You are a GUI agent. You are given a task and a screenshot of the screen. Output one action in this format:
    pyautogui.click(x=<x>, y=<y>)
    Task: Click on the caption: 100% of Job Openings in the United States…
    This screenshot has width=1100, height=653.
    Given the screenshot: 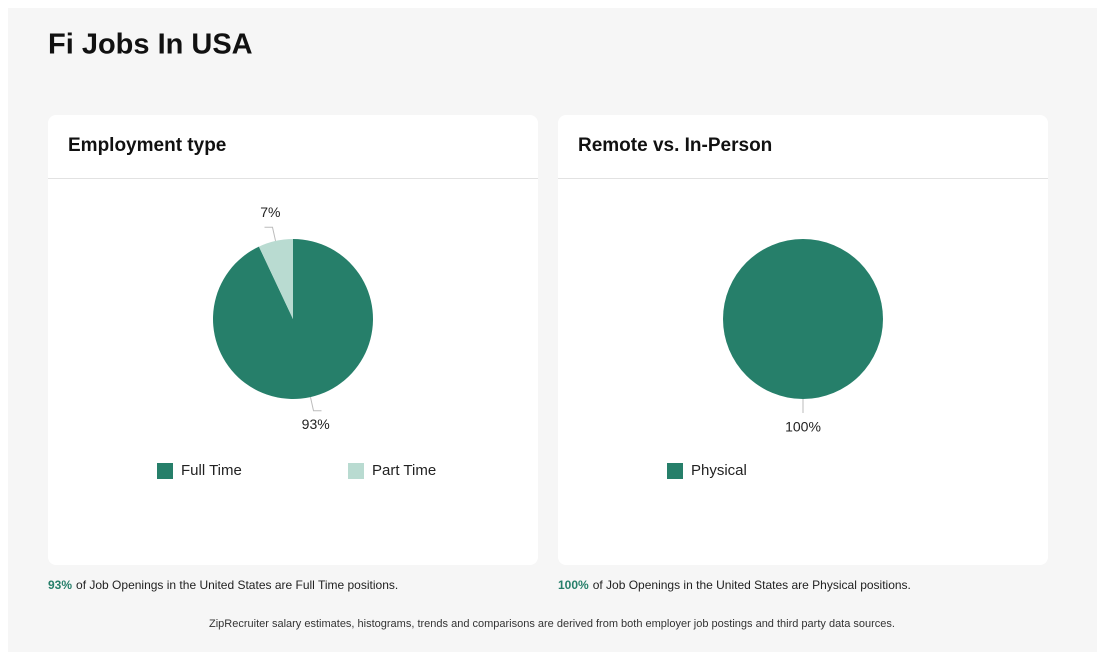 What is the action you would take?
    pyautogui.click(x=734, y=585)
    